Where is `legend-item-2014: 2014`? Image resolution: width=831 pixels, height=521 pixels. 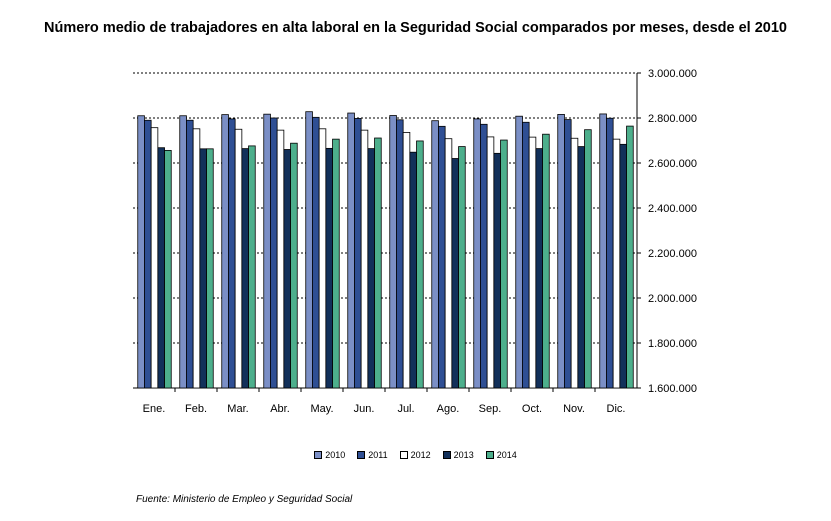 legend-item-2014: 2014 is located at coordinates (501, 455).